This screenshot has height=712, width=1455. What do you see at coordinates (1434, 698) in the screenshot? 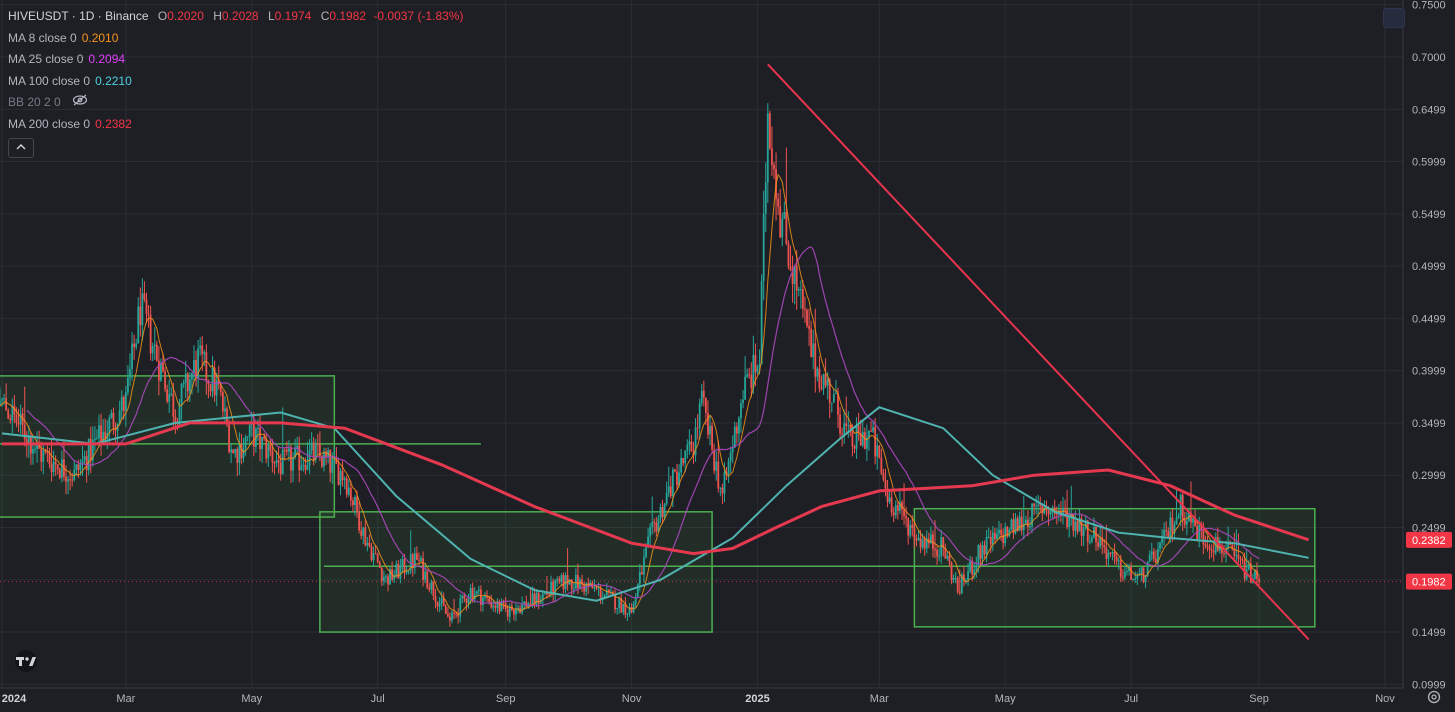
I see `settings-gear-icon` at bounding box center [1434, 698].